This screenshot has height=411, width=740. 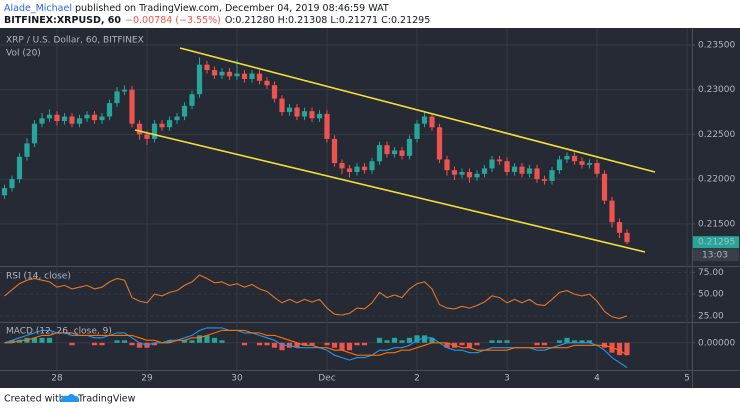 I want to click on signal-line, so click(x=316, y=342).